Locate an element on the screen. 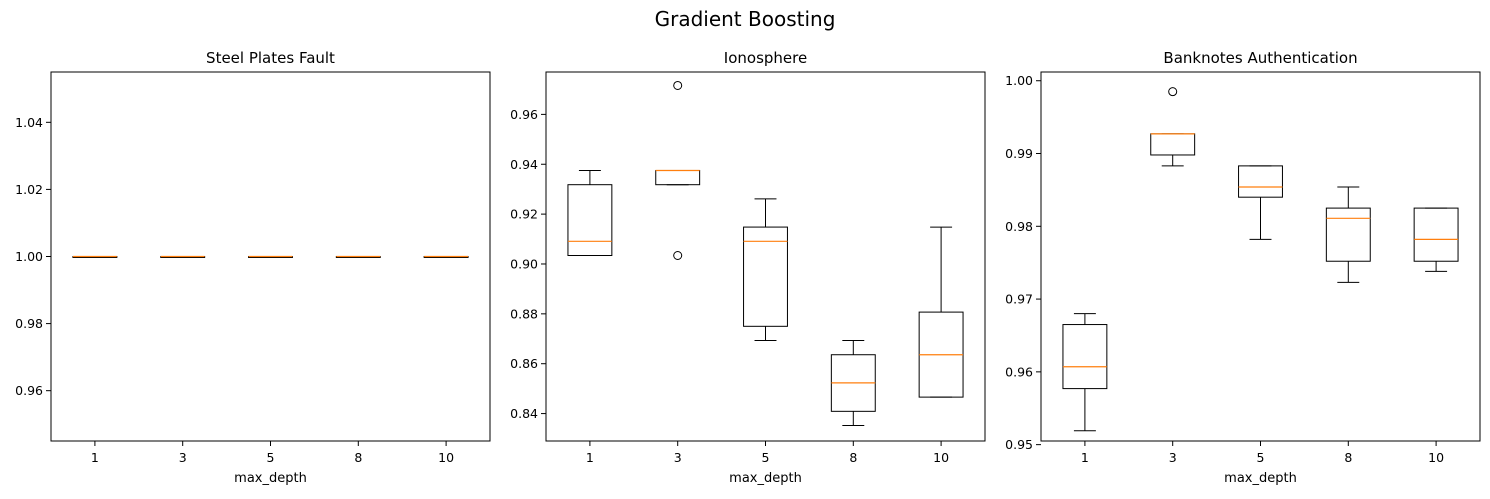 The width and height of the screenshot is (1490, 499). subplot-title: Banknotes Authentication is located at coordinates (1260, 58).